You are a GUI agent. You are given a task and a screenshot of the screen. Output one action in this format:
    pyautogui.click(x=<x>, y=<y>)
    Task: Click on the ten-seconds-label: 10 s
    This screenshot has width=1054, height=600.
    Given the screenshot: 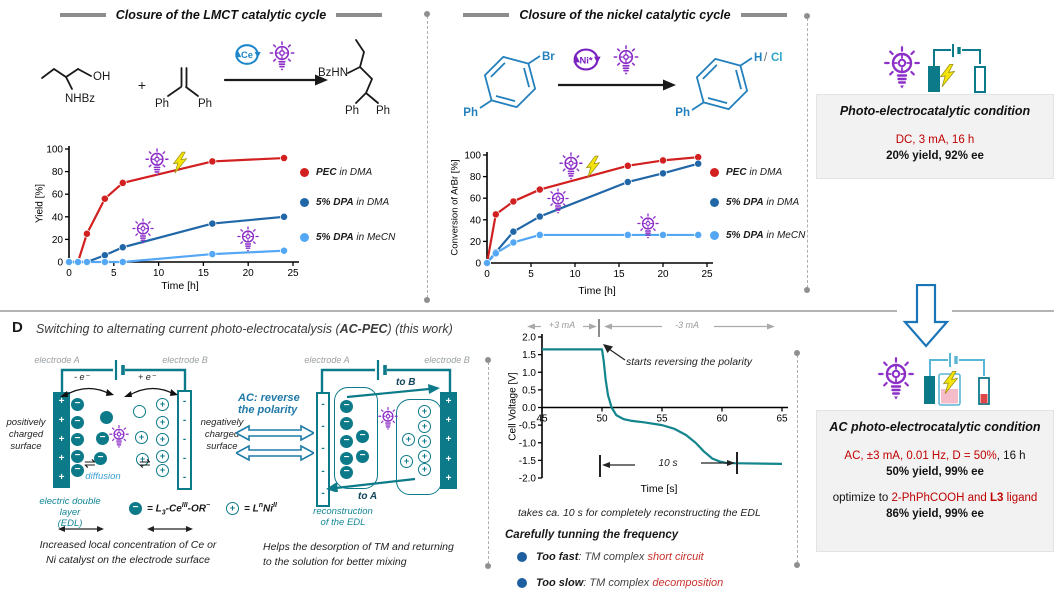 What is the action you would take?
    pyautogui.click(x=668, y=463)
    